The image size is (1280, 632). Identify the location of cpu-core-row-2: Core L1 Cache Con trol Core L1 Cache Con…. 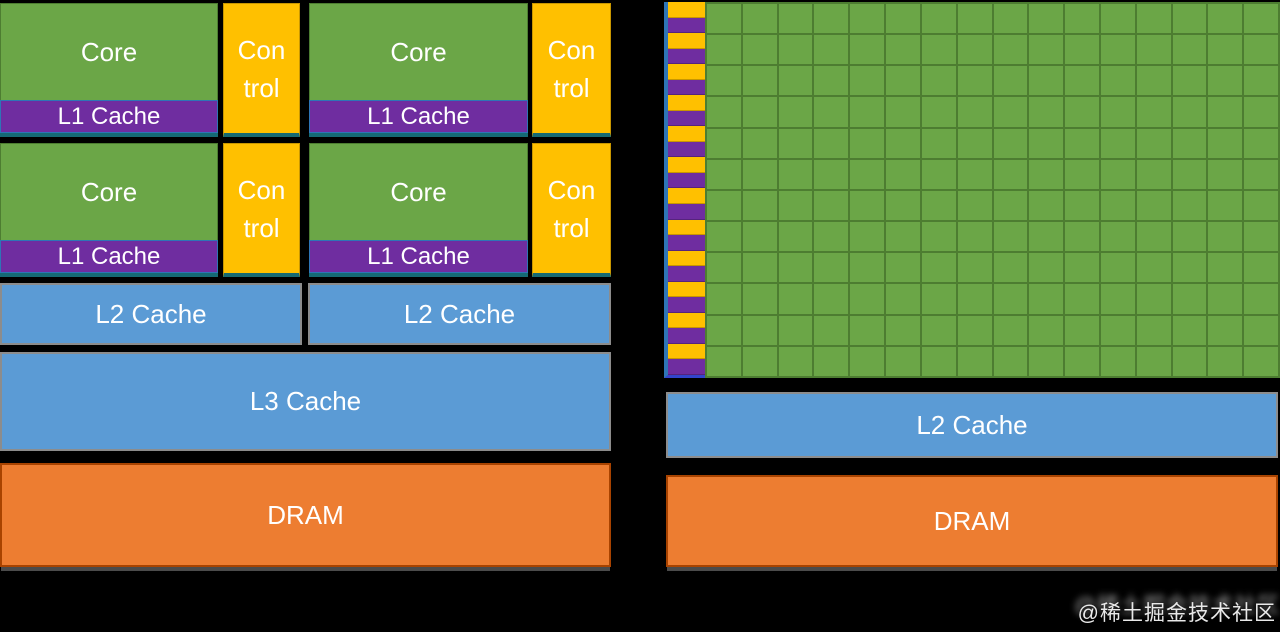
(305, 210).